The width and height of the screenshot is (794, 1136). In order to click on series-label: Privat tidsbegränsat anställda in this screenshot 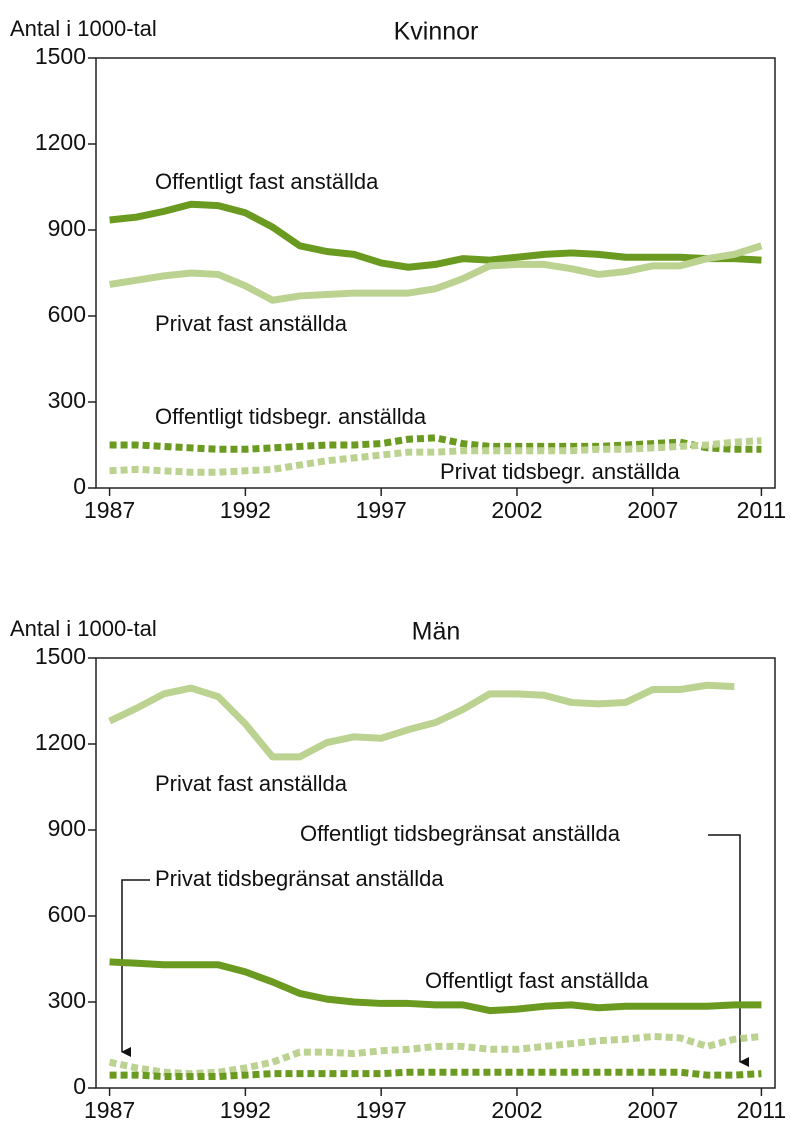, I will do `click(299, 878)`.